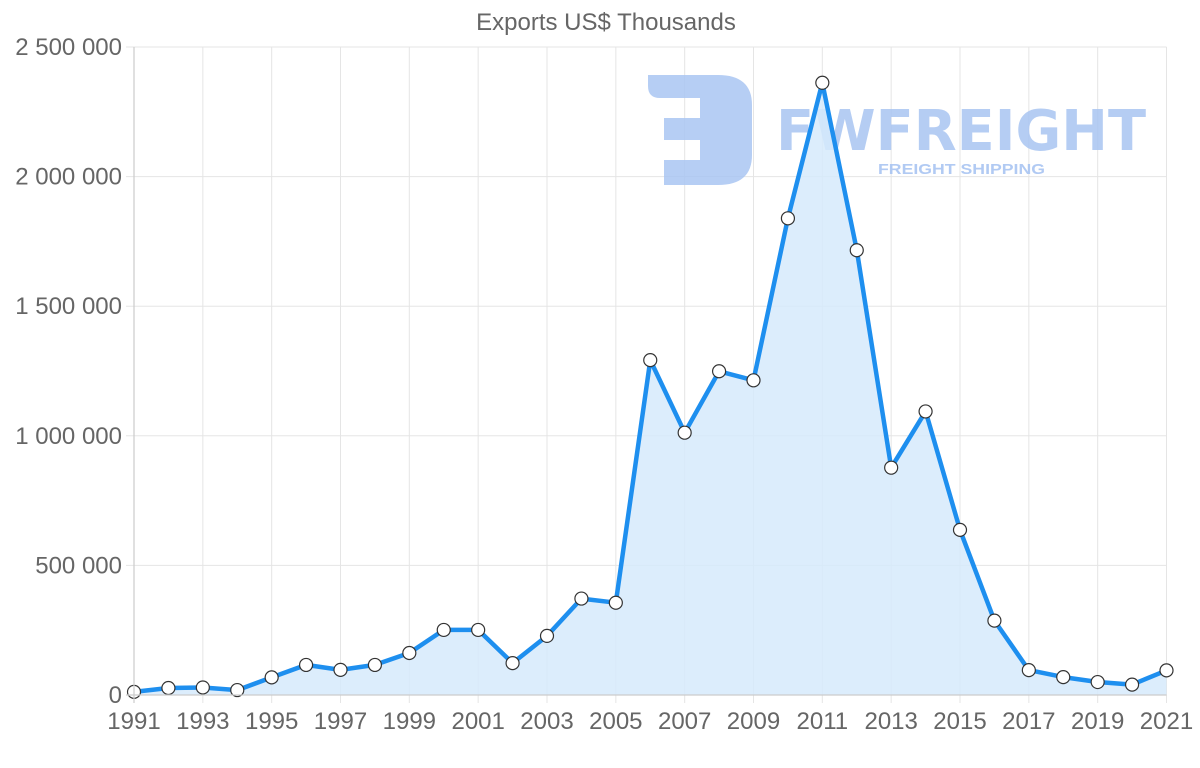 The height and width of the screenshot is (768, 1200). I want to click on x-tick-label: 2005, so click(615, 721).